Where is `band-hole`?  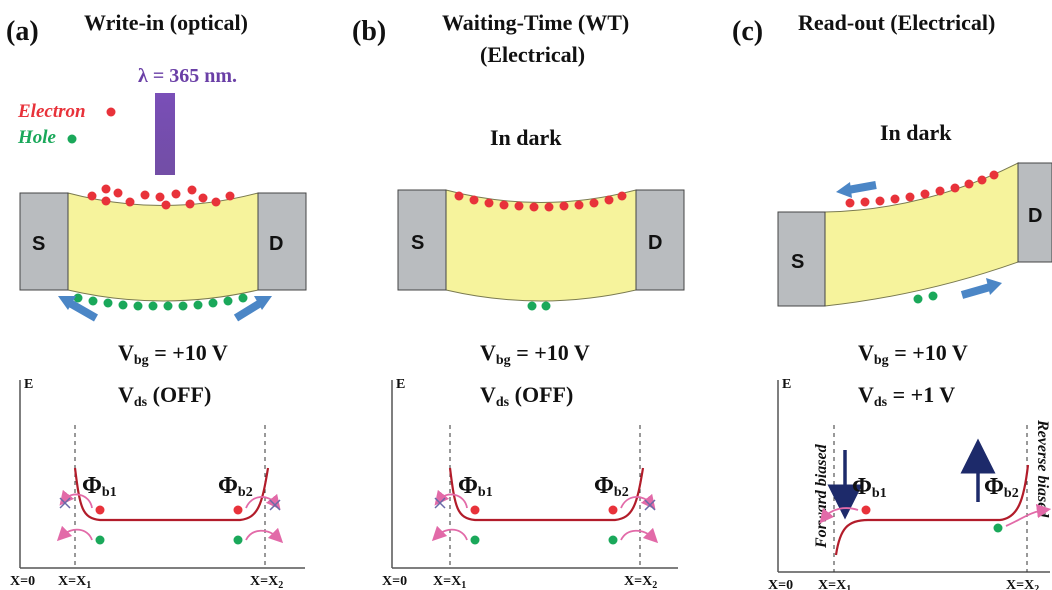
band-hole is located at coordinates (998, 528).